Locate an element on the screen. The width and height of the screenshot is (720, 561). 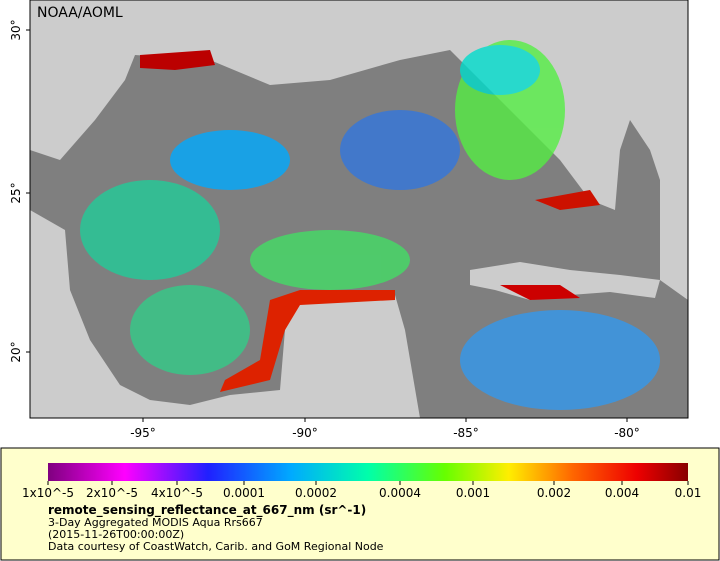
scale-label: 0.001 is located at coordinates (473, 493).